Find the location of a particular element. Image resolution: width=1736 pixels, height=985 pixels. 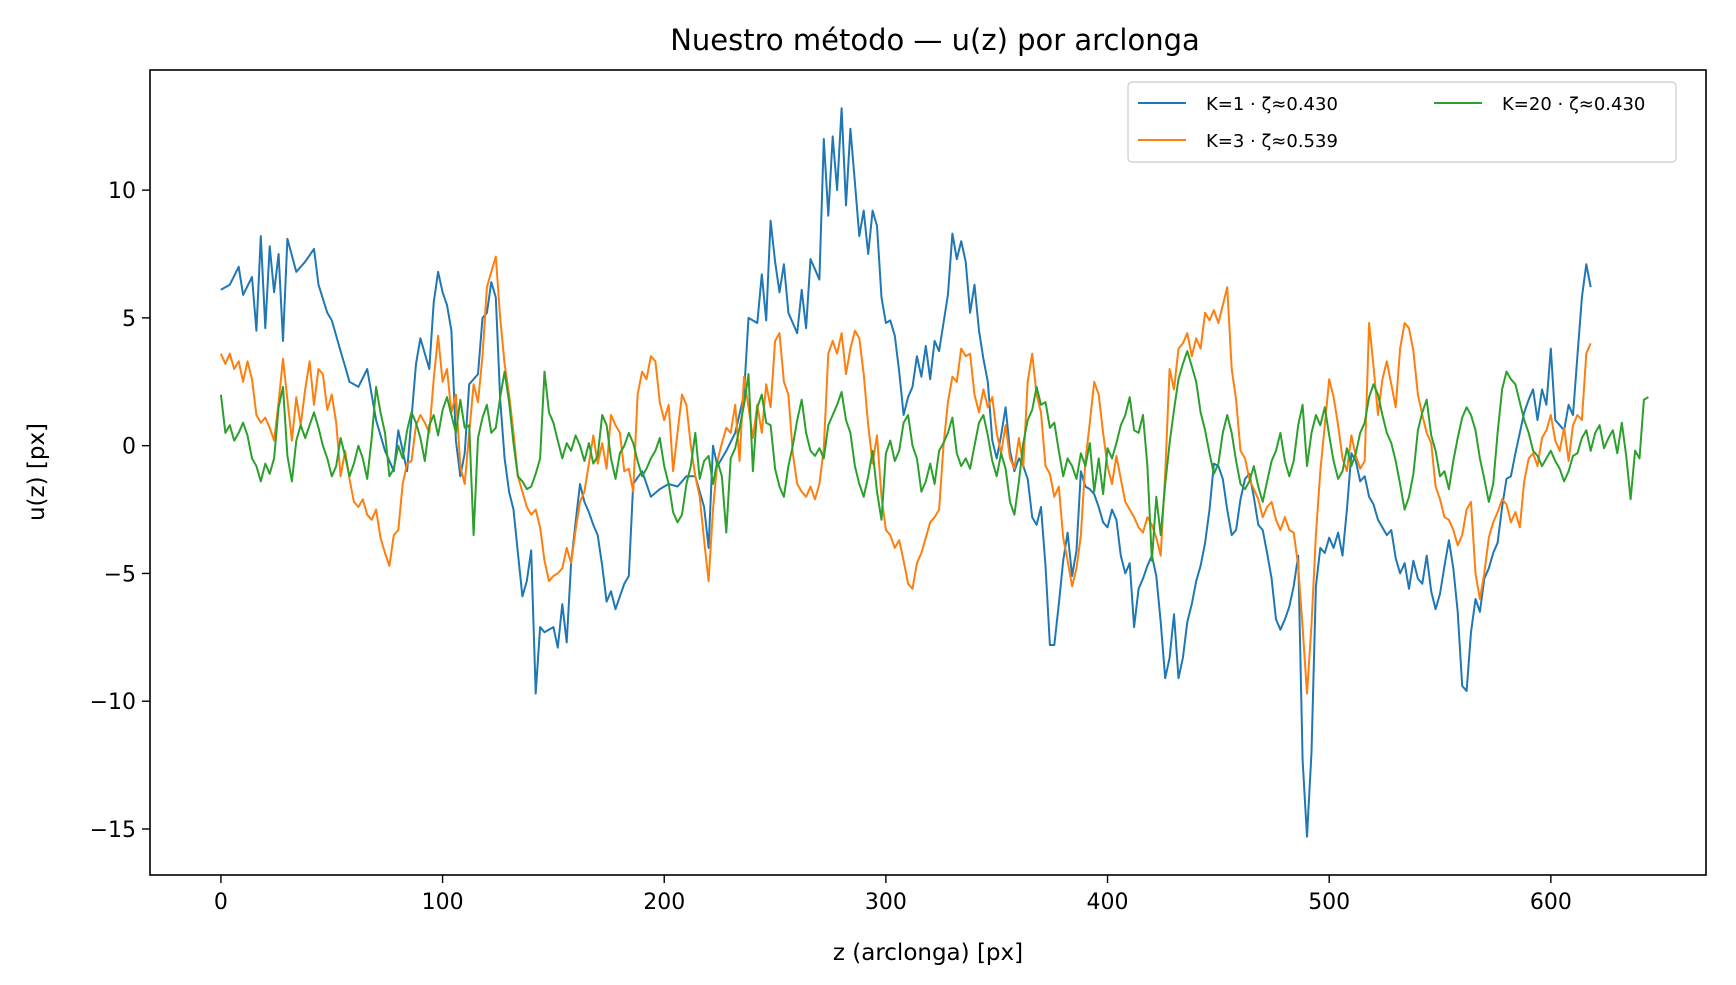

legend-label-k20: K=20 · ζ≈0.430 is located at coordinates (1573, 104).